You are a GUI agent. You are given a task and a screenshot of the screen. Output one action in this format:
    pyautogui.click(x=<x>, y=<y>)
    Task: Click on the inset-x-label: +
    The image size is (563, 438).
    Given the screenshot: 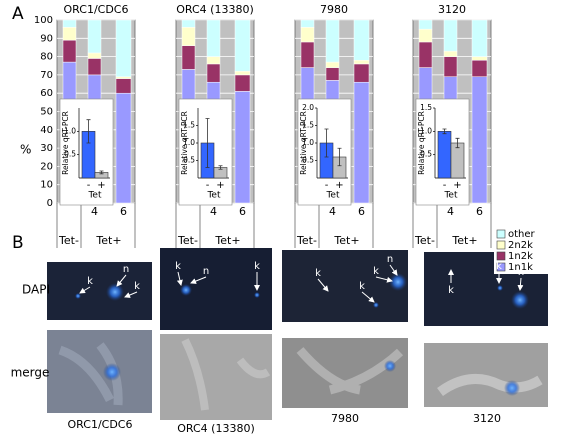 What is the action you would take?
    pyautogui.click(x=220, y=185)
    